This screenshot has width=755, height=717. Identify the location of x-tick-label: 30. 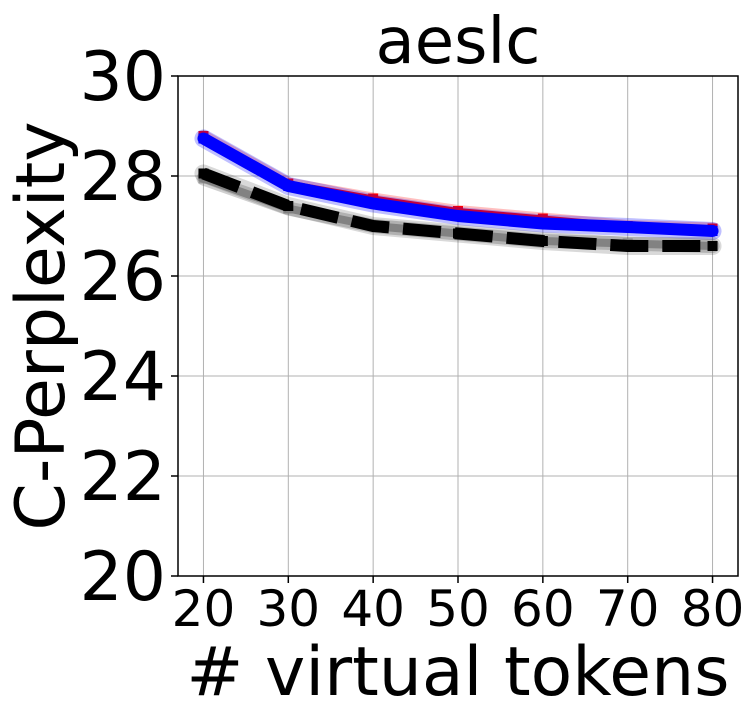
(288, 609).